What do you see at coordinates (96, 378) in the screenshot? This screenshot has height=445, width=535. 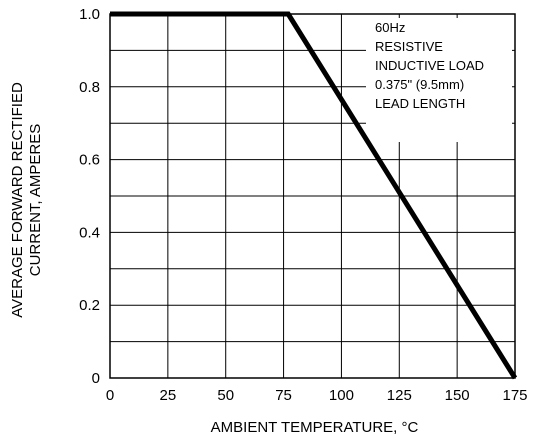 I see `y-tick-label: 0` at bounding box center [96, 378].